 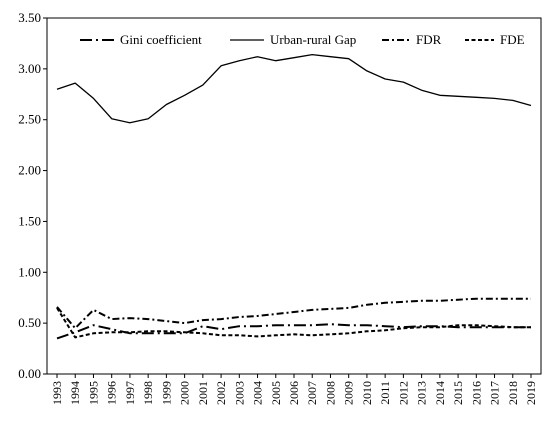 What do you see at coordinates (313, 39) in the screenshot?
I see `legend-label: Urban-rural Gap` at bounding box center [313, 39].